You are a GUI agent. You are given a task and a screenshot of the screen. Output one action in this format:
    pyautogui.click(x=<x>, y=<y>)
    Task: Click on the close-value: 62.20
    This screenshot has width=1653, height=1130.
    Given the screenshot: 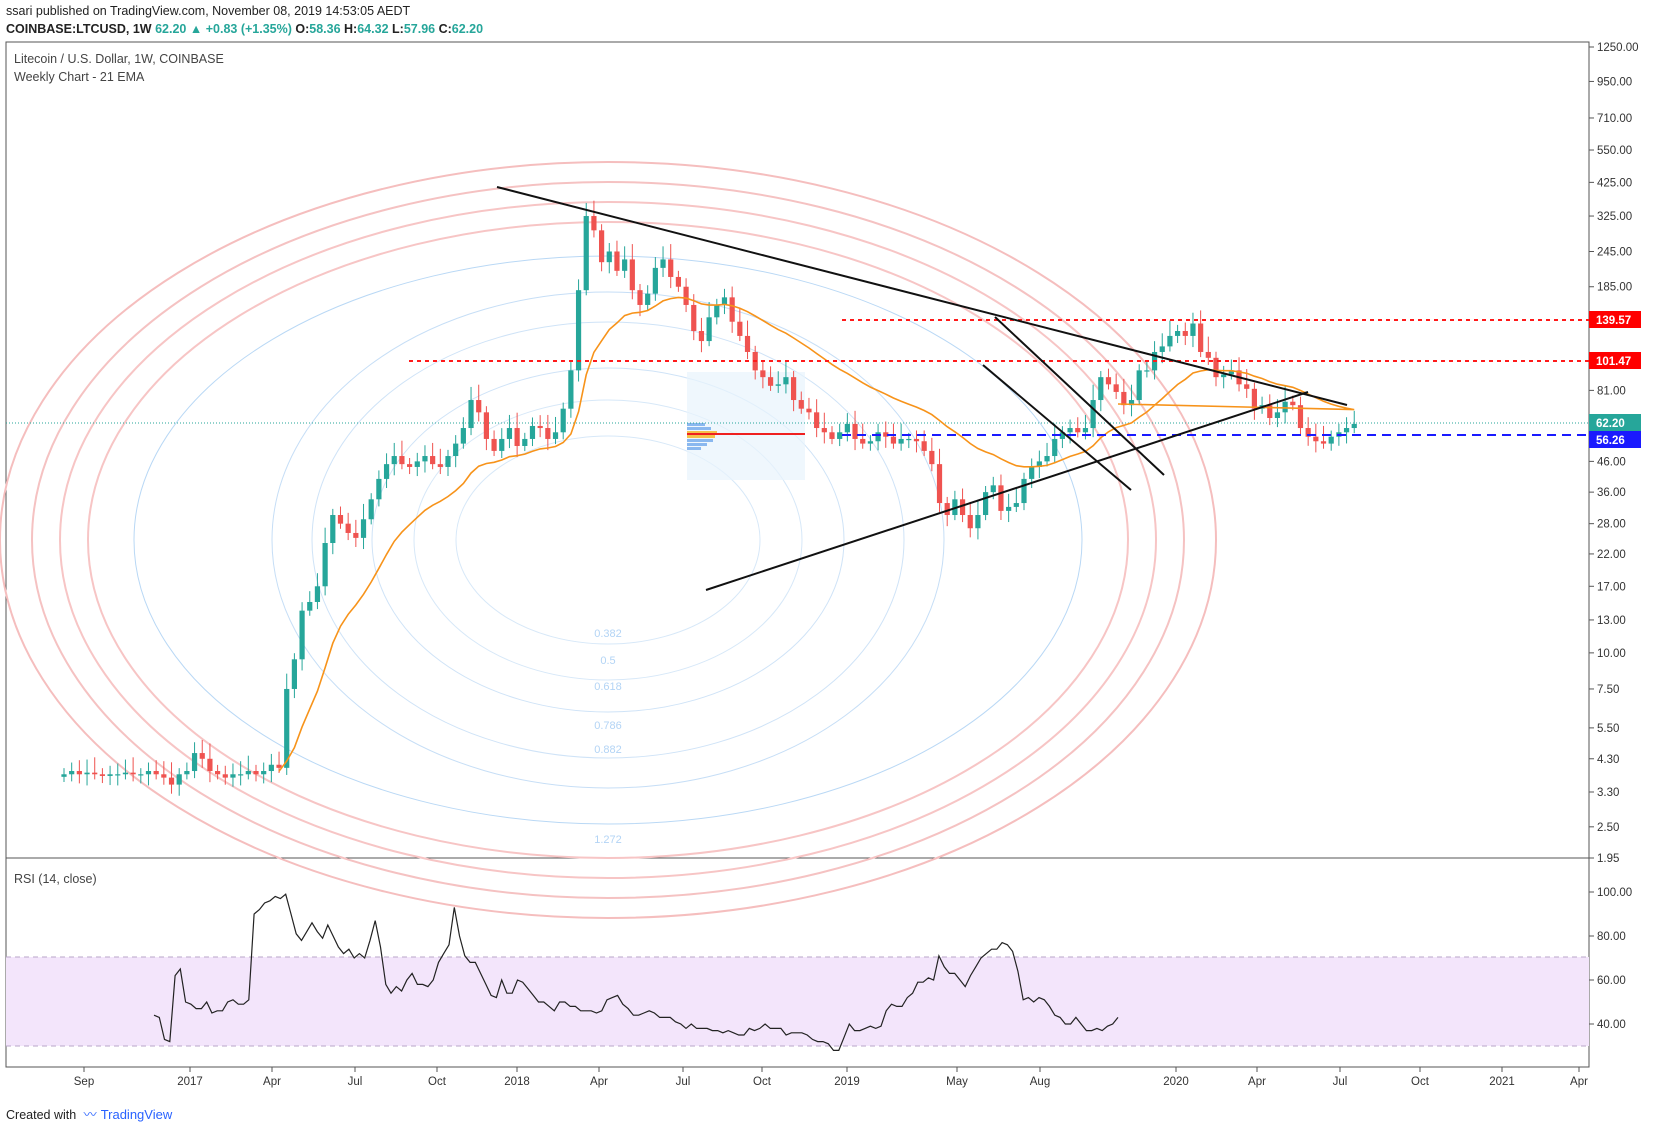 What is the action you would take?
    pyautogui.click(x=467, y=29)
    